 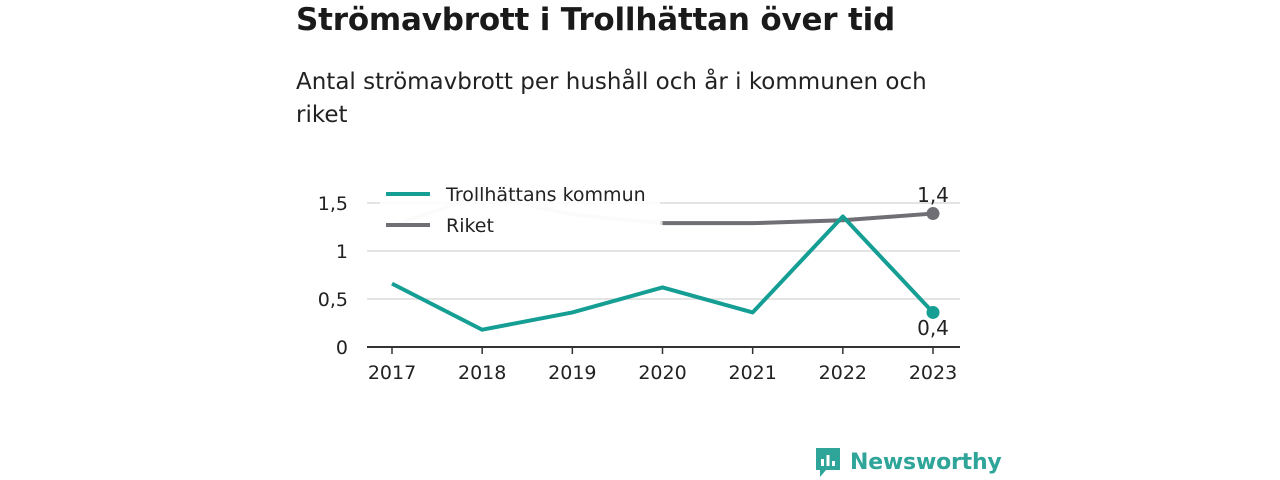 What do you see at coordinates (663, 273) in the screenshot?
I see `kommun-line` at bounding box center [663, 273].